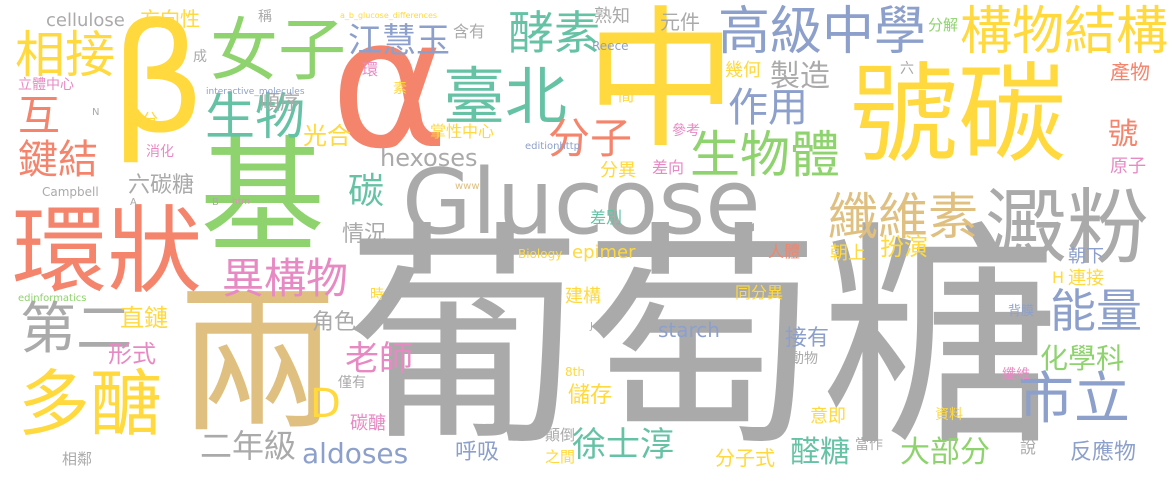  I want to click on word-cloud-word: 纖維, so click(1016, 375).